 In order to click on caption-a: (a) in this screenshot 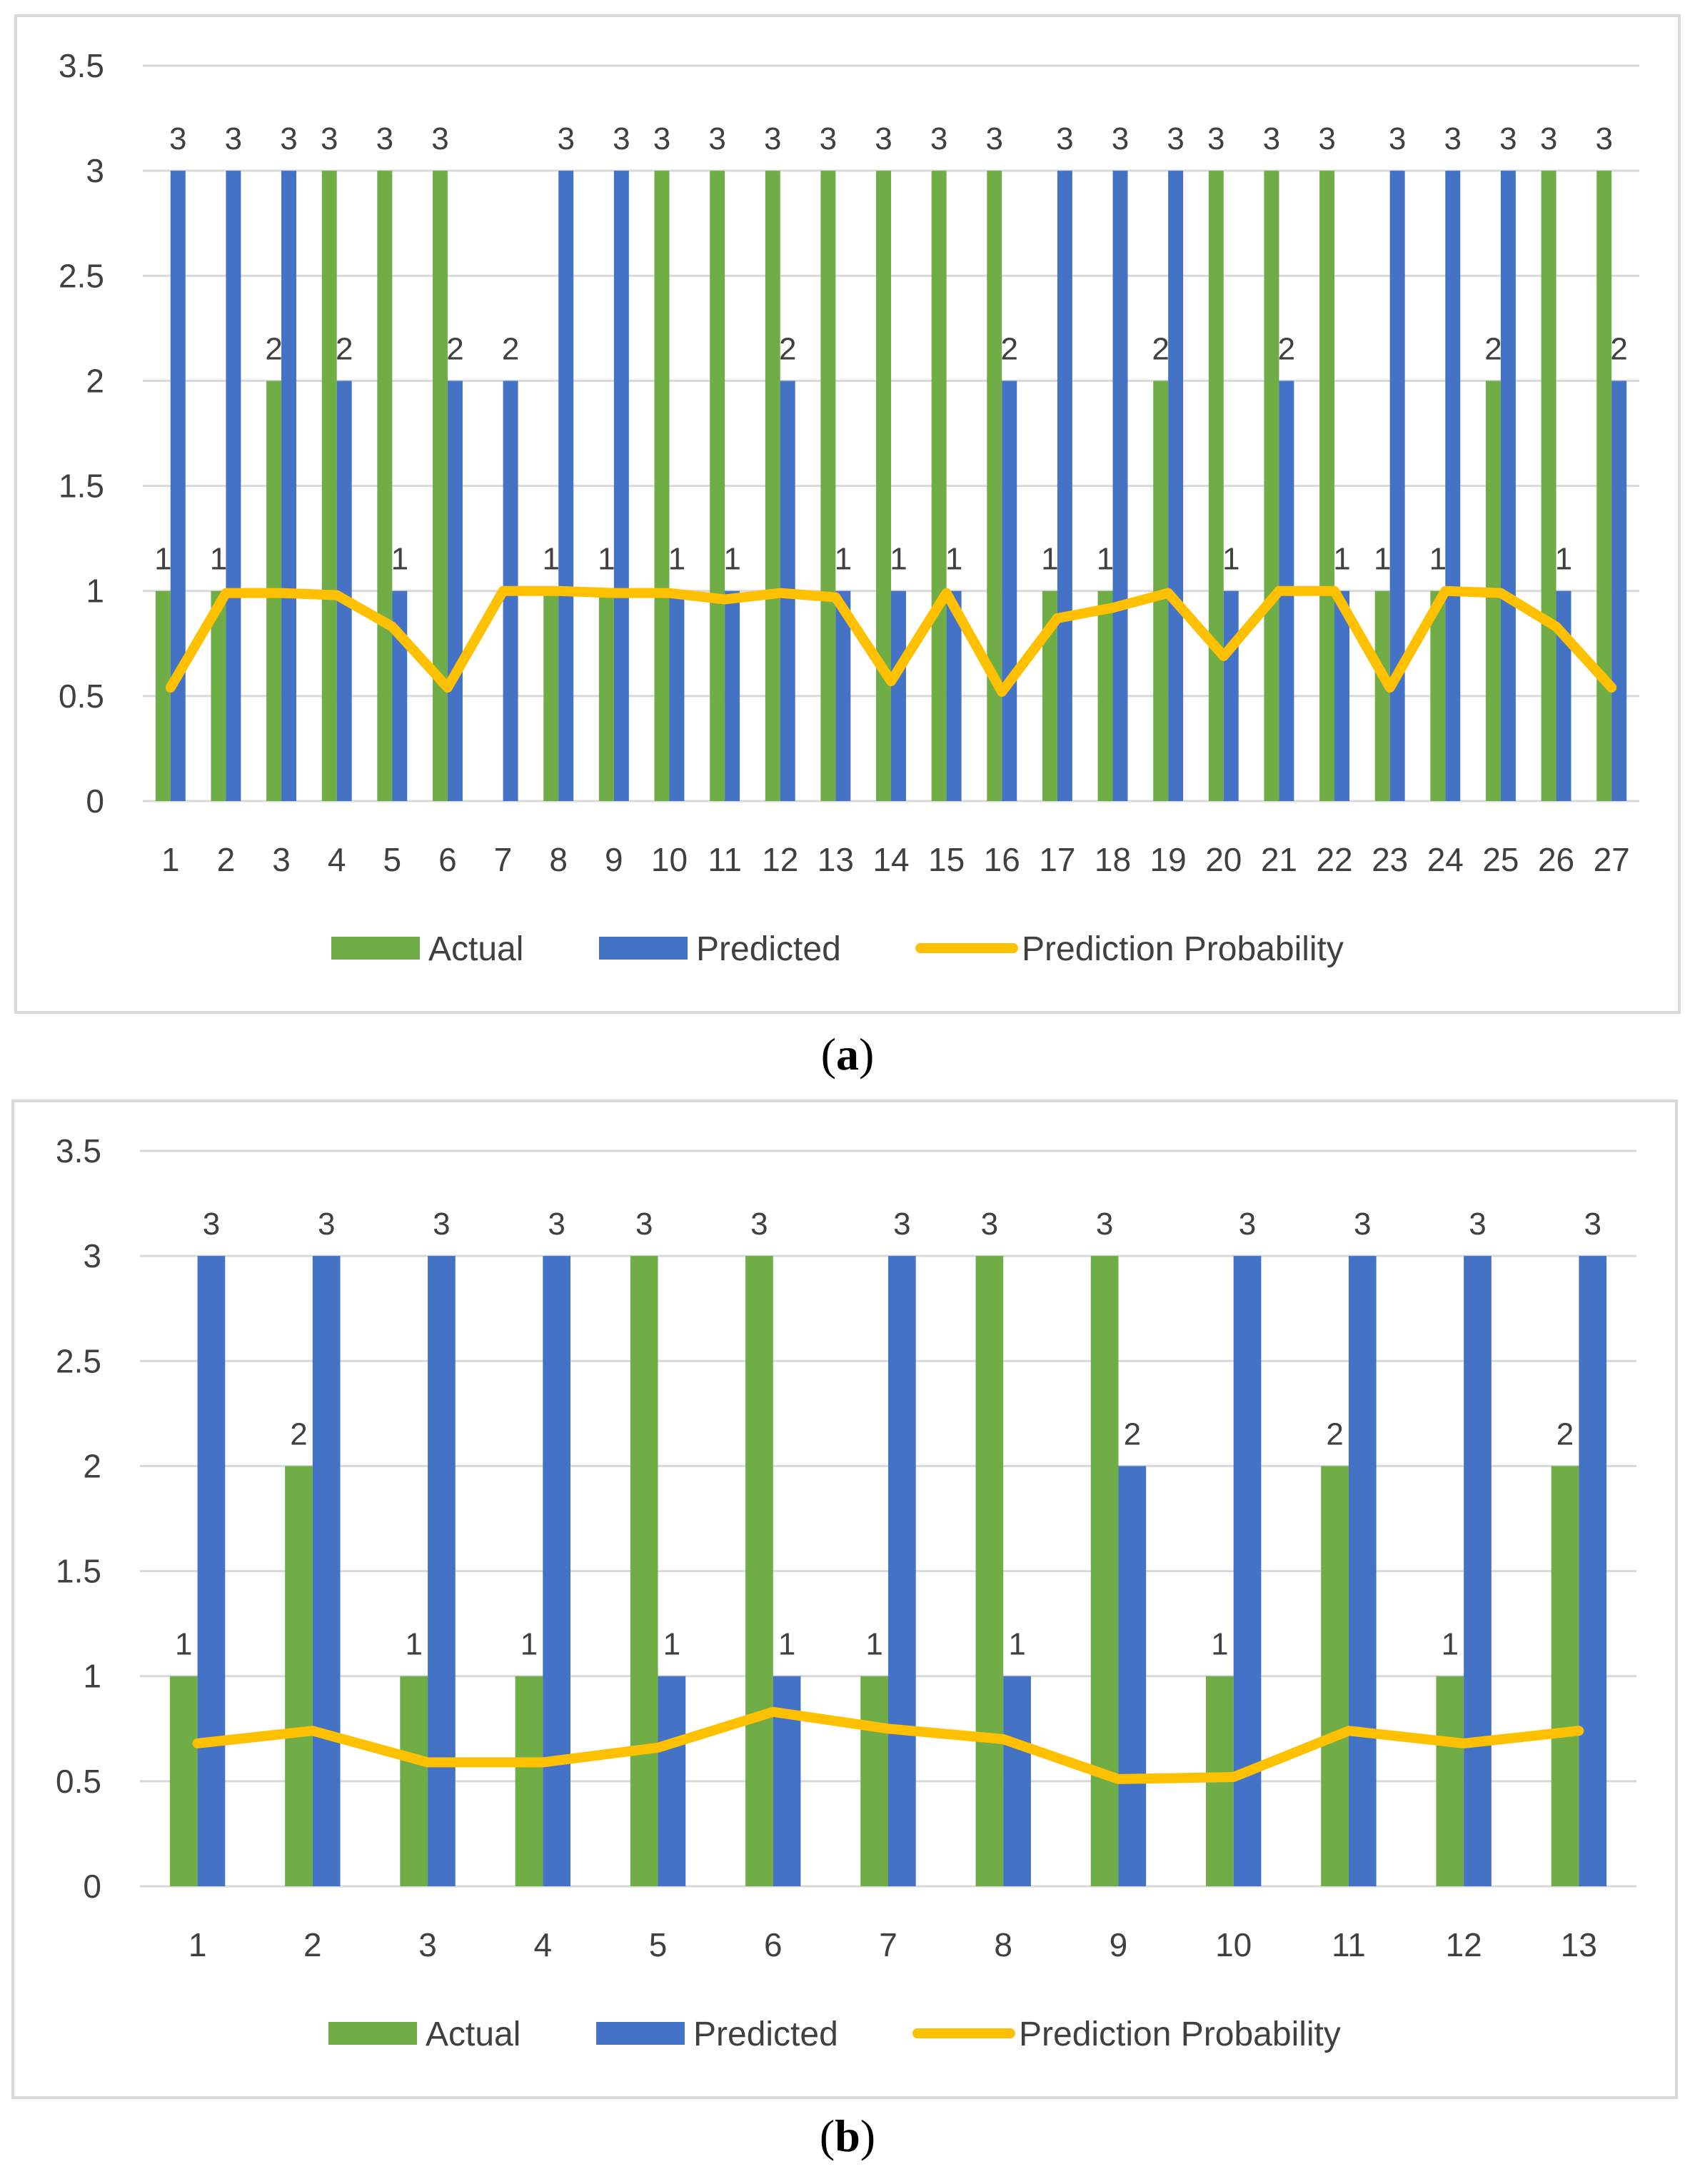, I will do `click(847, 1054)`.